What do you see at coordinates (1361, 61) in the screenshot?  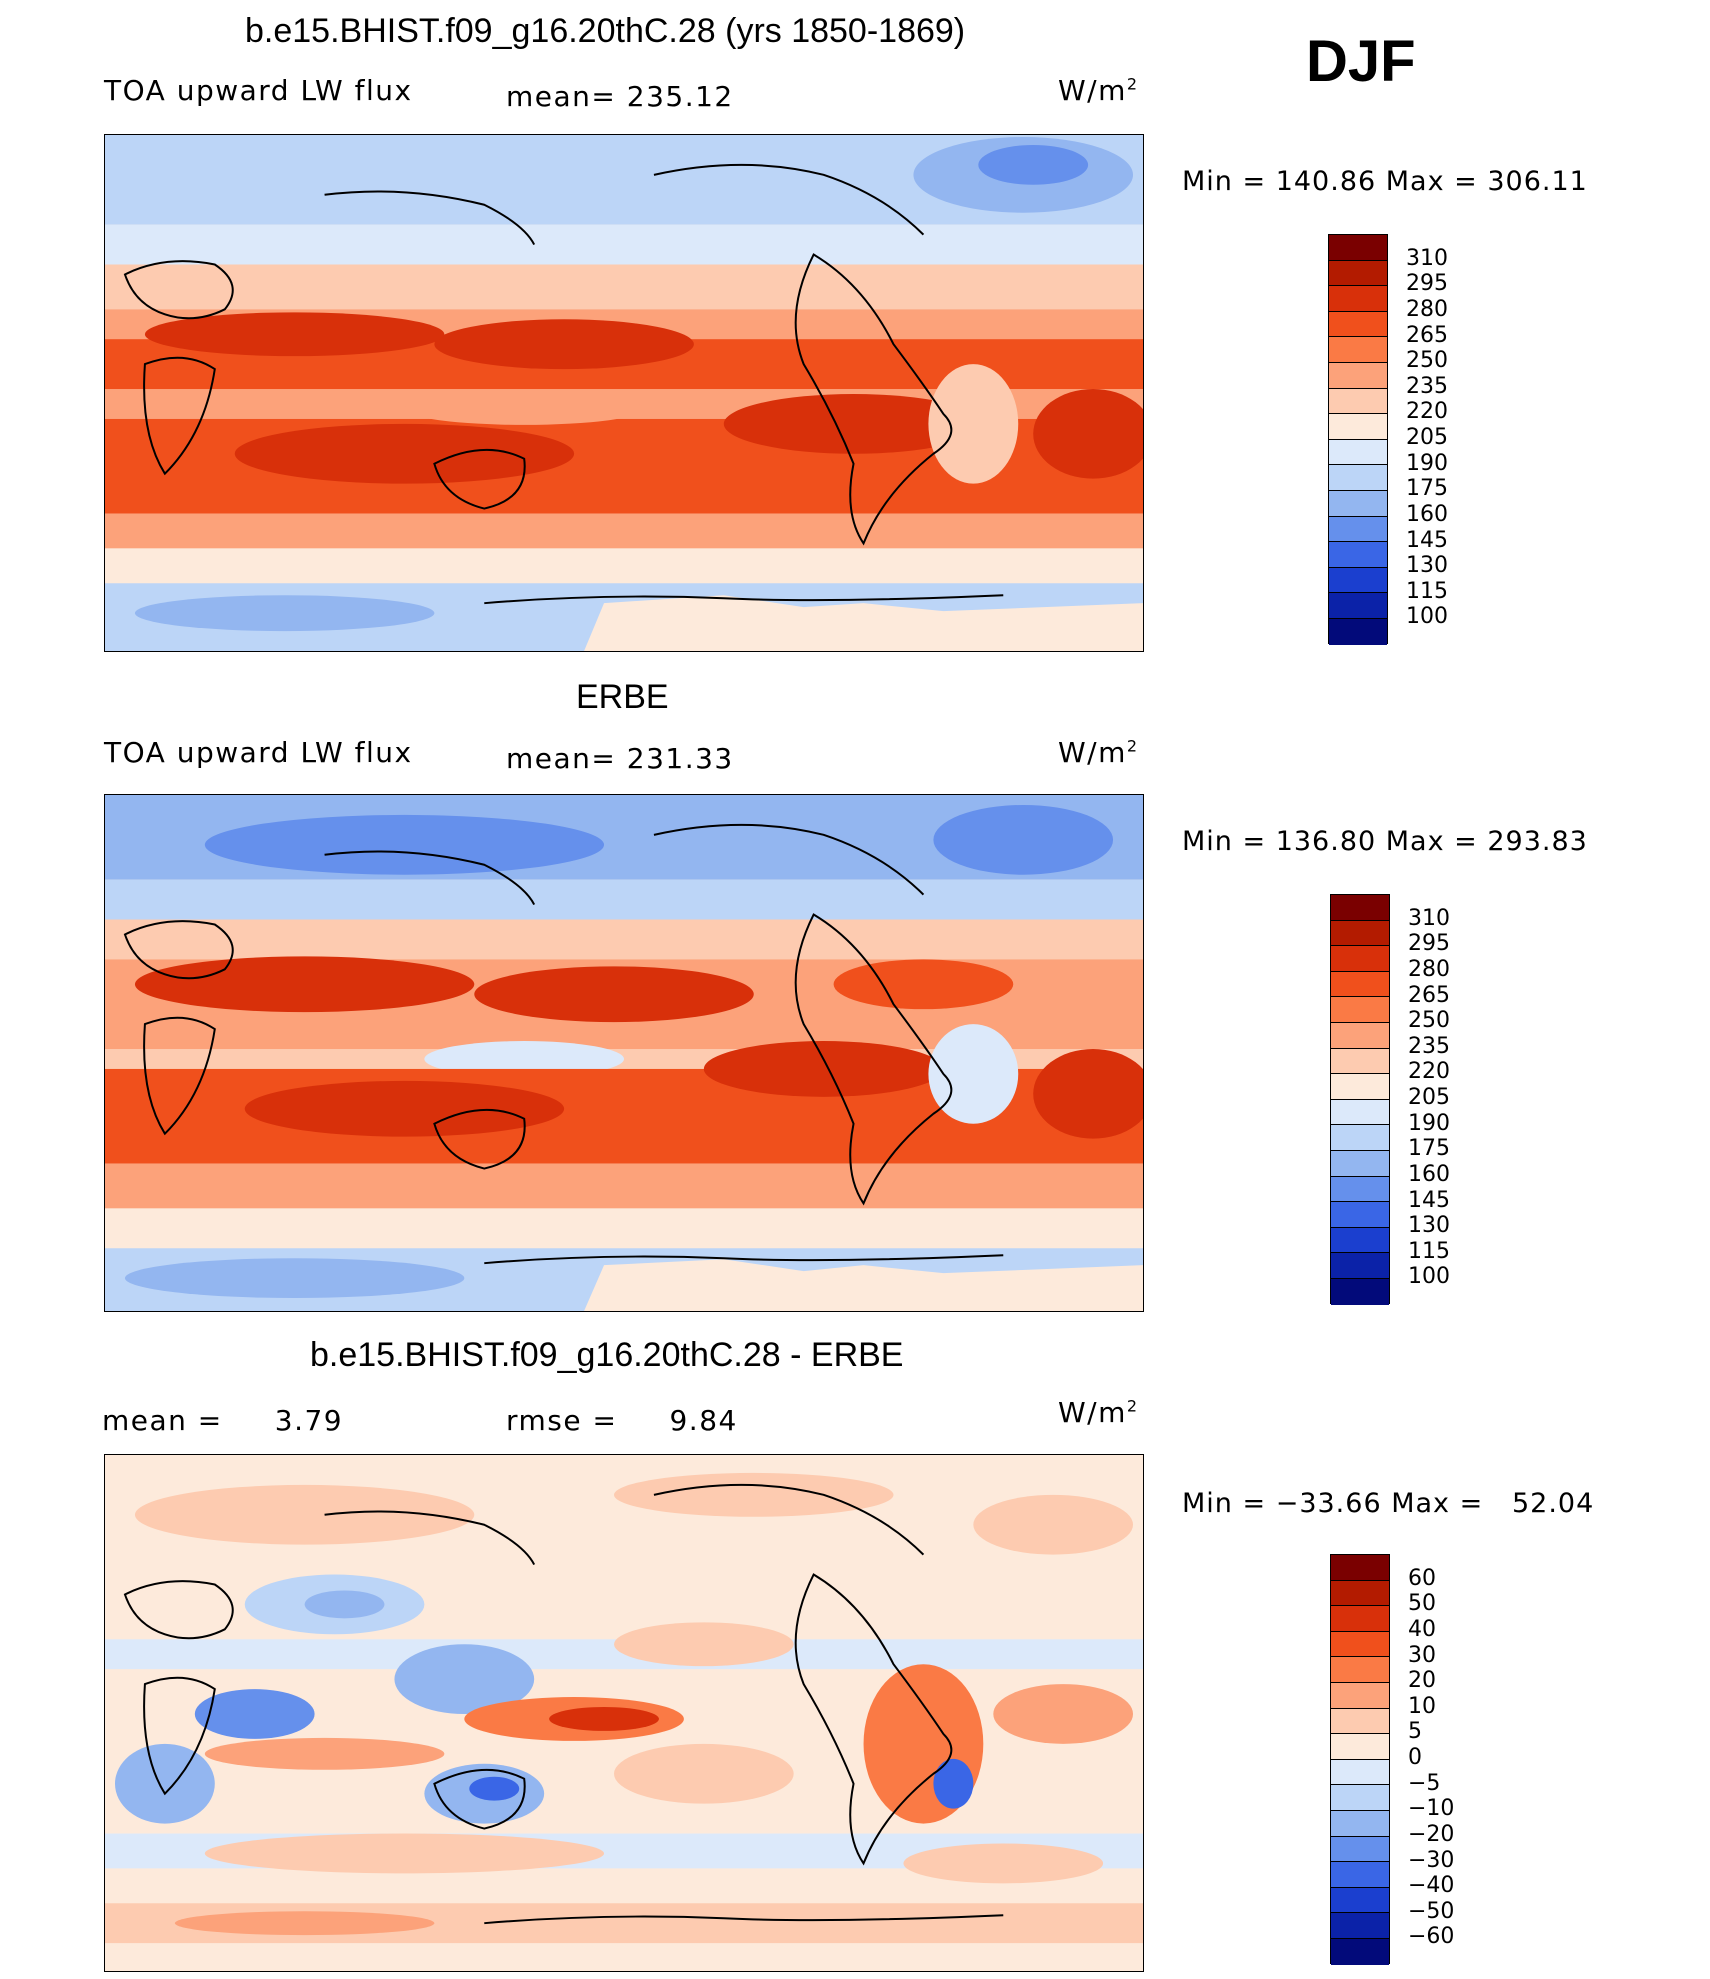 I see `season-label: DJF` at bounding box center [1361, 61].